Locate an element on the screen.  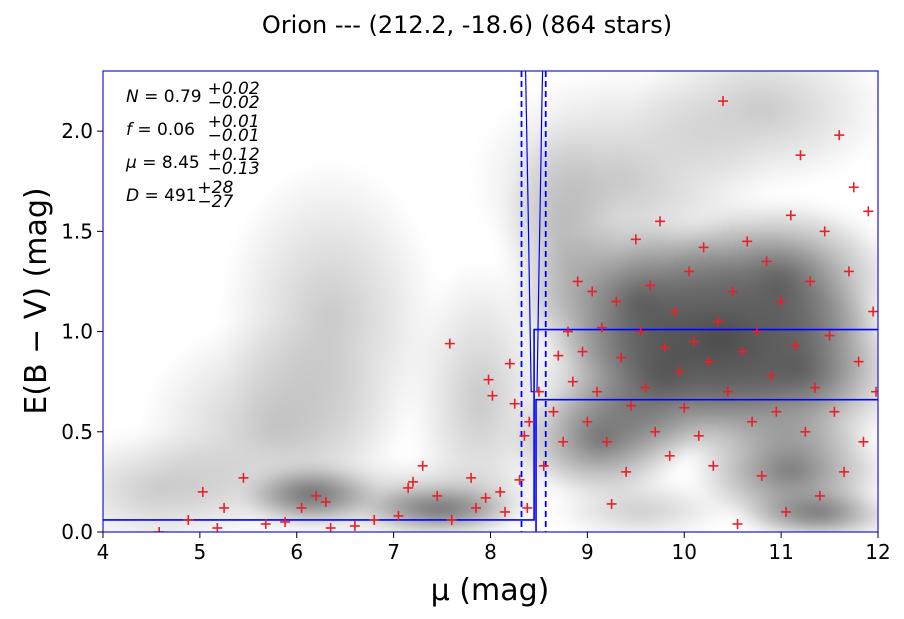
annotation-2: μ = 8.45 is located at coordinates (162, 163).